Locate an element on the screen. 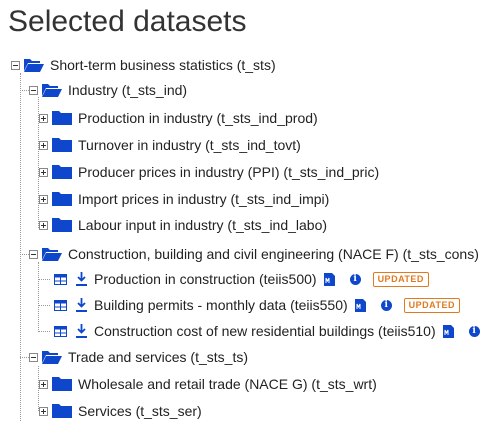  tree-node-label: Turnover in industry (t_sts_ind_tovt) is located at coordinates (189, 145).